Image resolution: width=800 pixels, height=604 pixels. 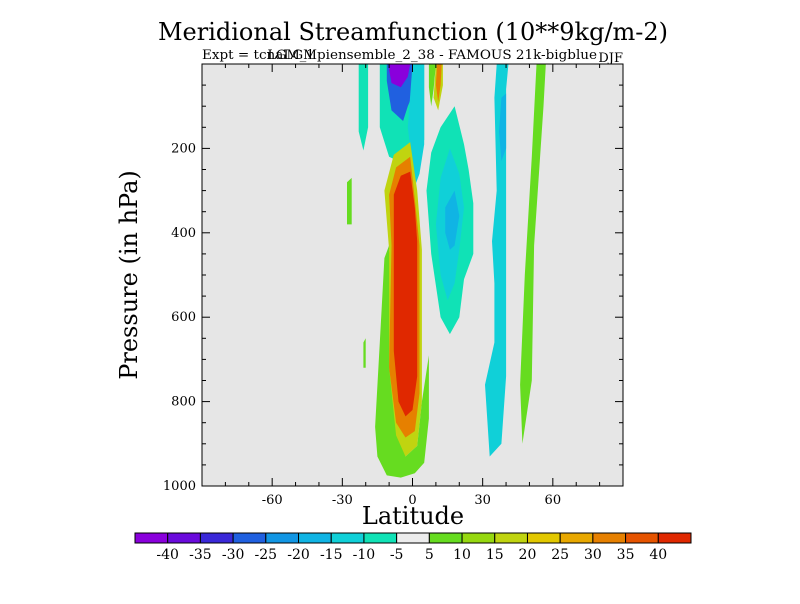 I want to click on colorbar-label: 40, so click(x=658, y=555).